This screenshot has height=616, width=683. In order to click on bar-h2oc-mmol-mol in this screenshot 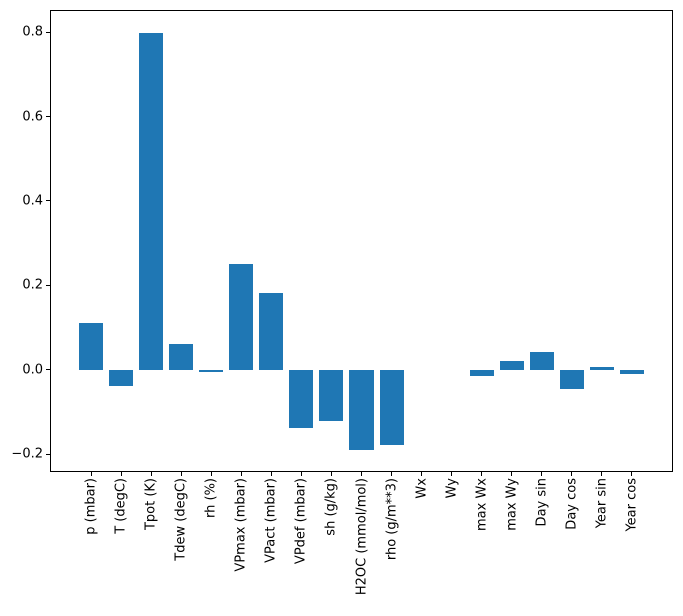, I will do `click(361, 410)`.